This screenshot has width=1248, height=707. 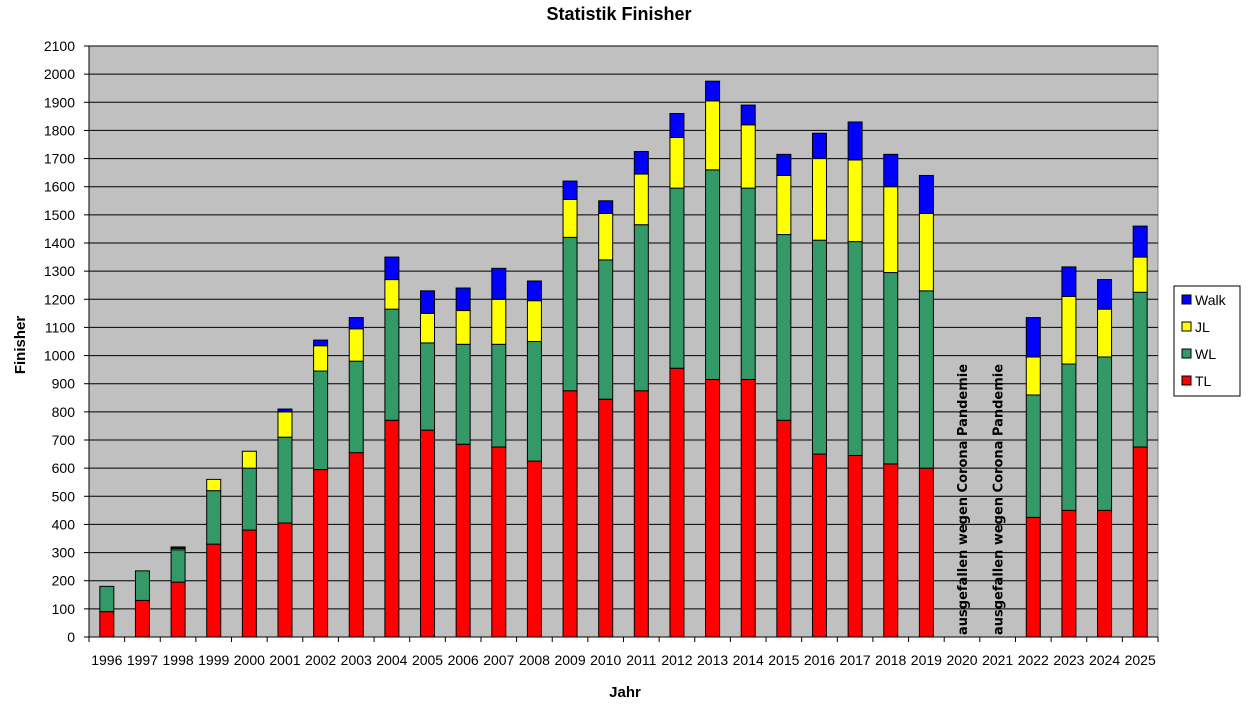 What do you see at coordinates (59, 271) in the screenshot?
I see `y-tick-label: 1300` at bounding box center [59, 271].